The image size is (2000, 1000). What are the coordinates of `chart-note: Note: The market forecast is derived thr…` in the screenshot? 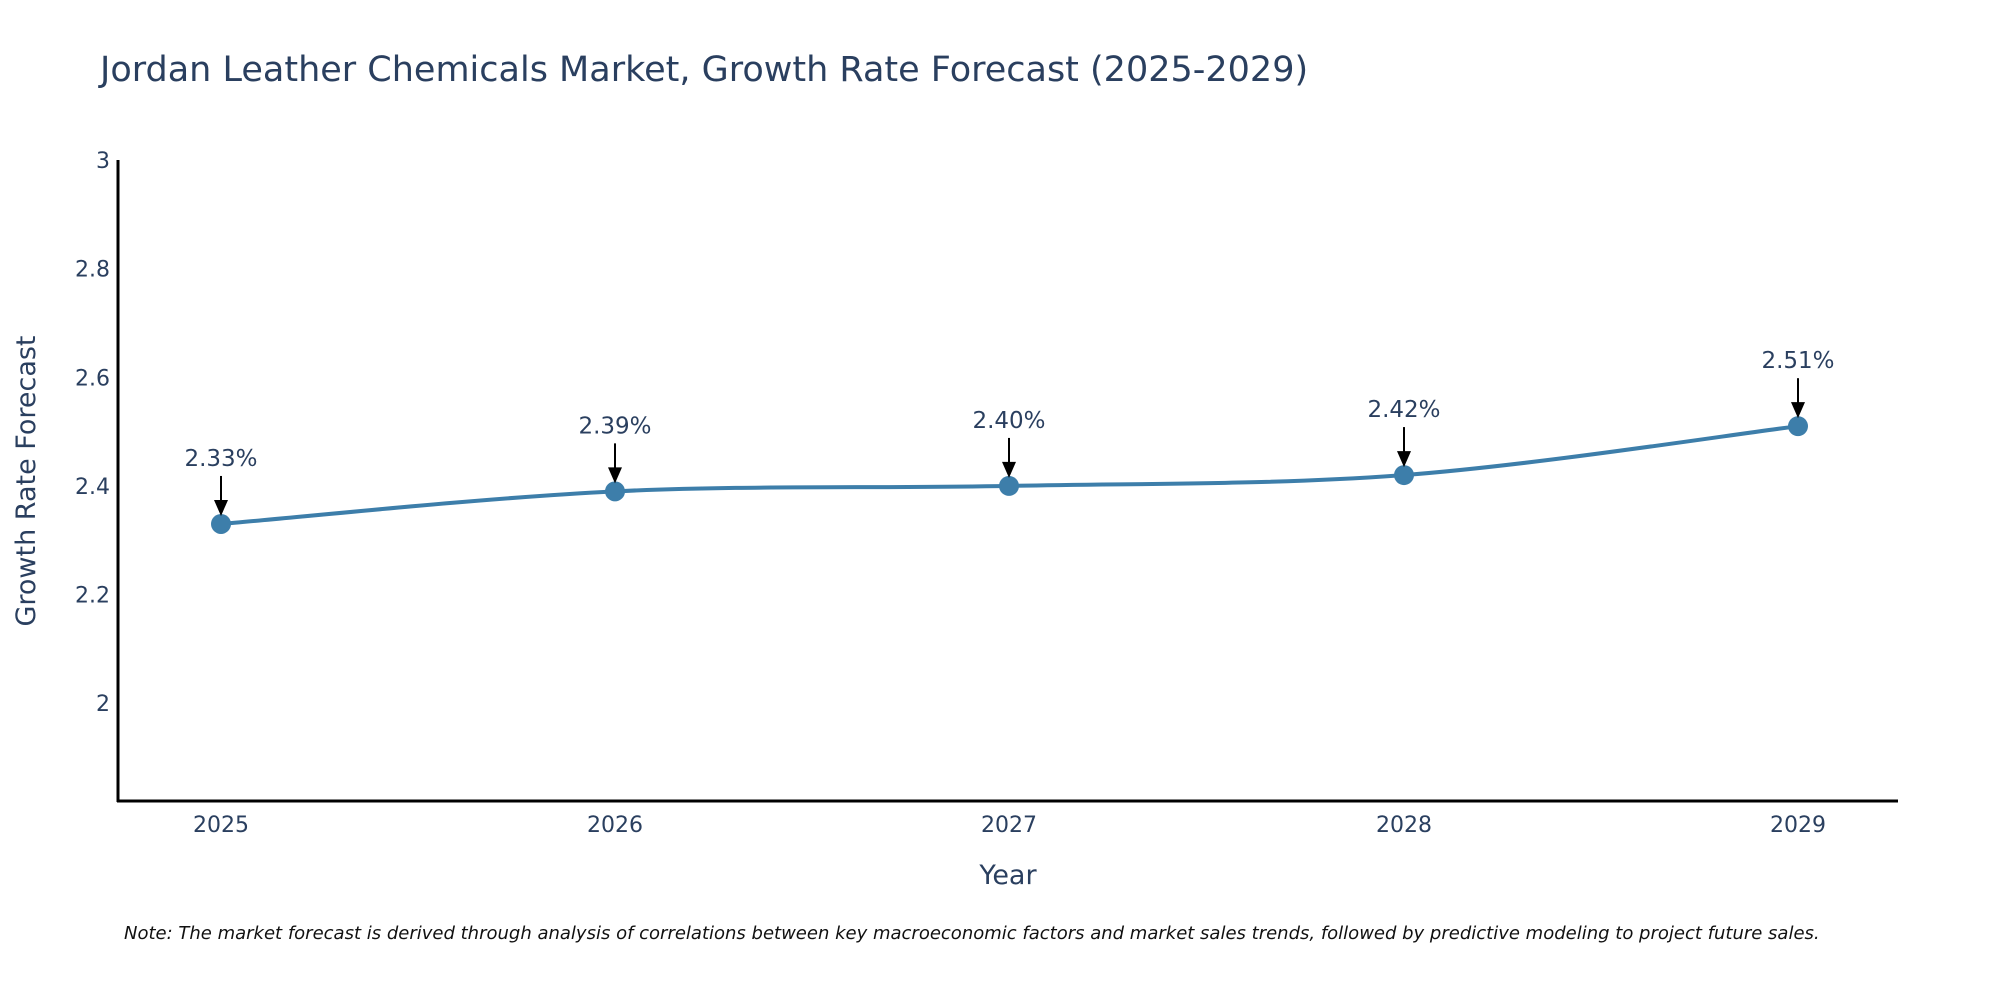 It's located at (972, 933).